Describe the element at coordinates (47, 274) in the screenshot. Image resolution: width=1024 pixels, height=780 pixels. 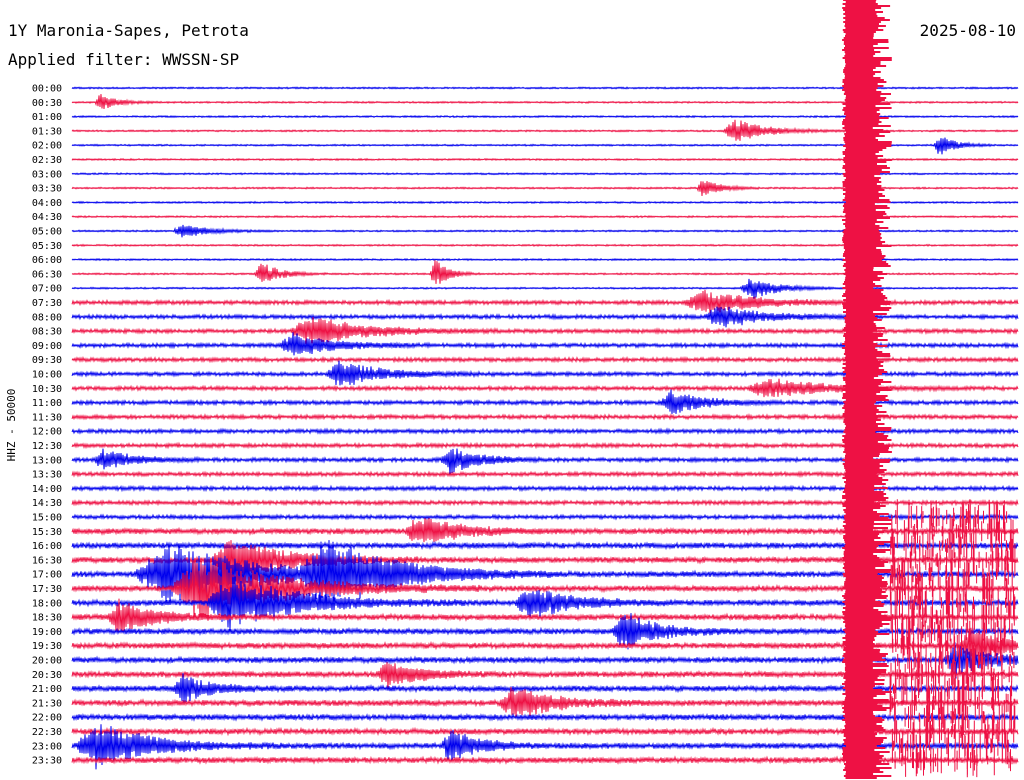
I see `time-label-0630: 06:30` at that location.